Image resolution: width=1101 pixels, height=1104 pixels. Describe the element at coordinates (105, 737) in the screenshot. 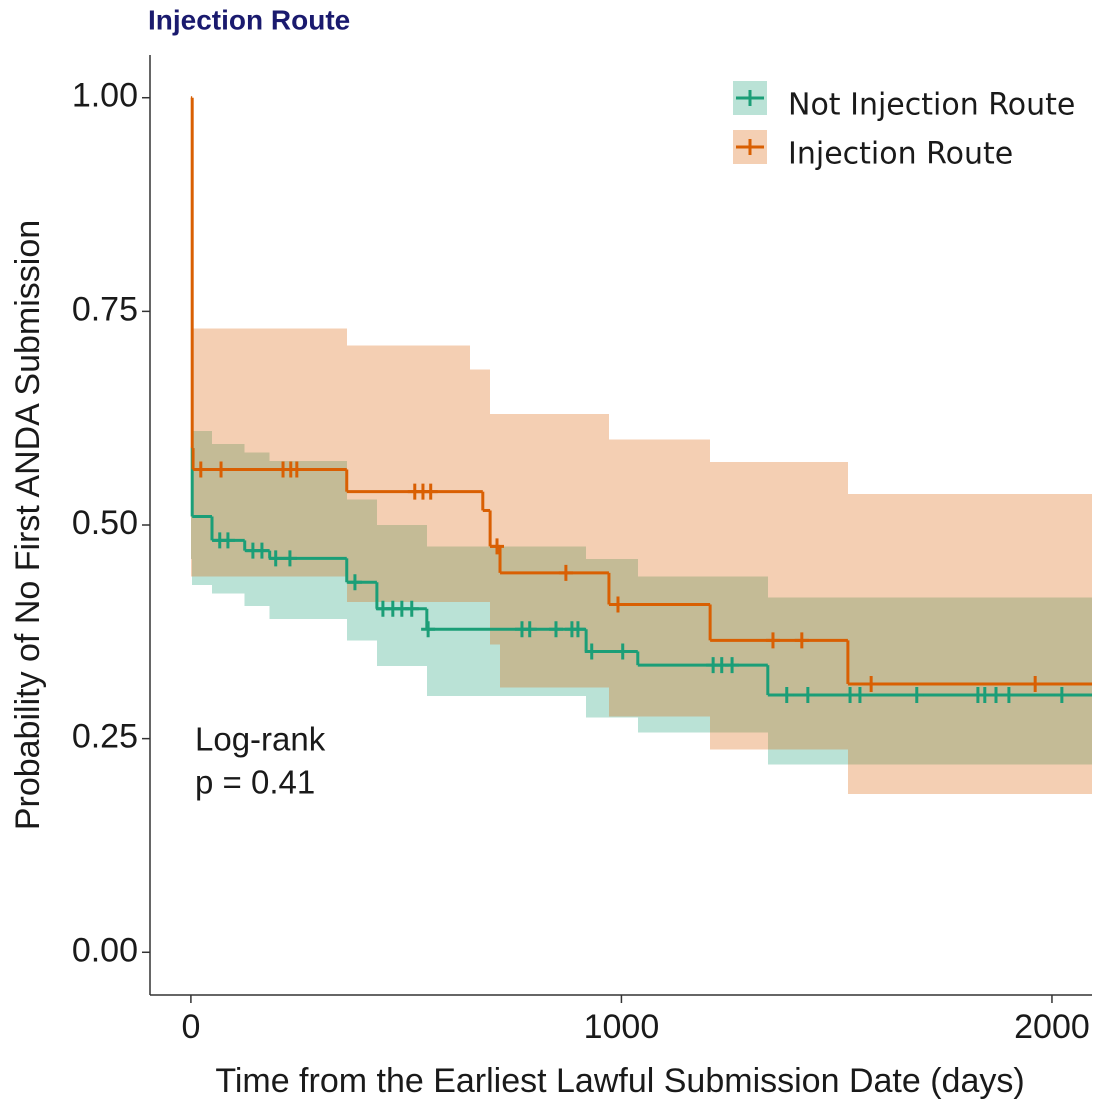

I see `y-tick-label: 0.25` at that location.